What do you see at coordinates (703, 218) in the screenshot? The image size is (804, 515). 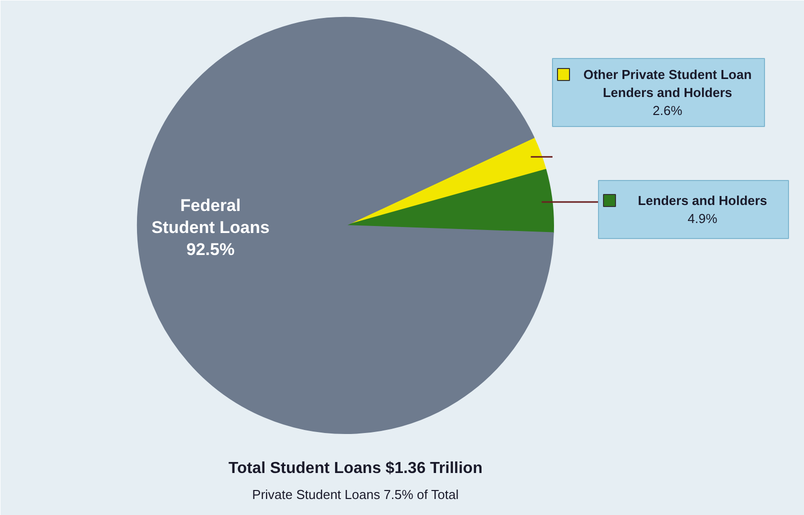 I see `data-label: 4.9%` at bounding box center [703, 218].